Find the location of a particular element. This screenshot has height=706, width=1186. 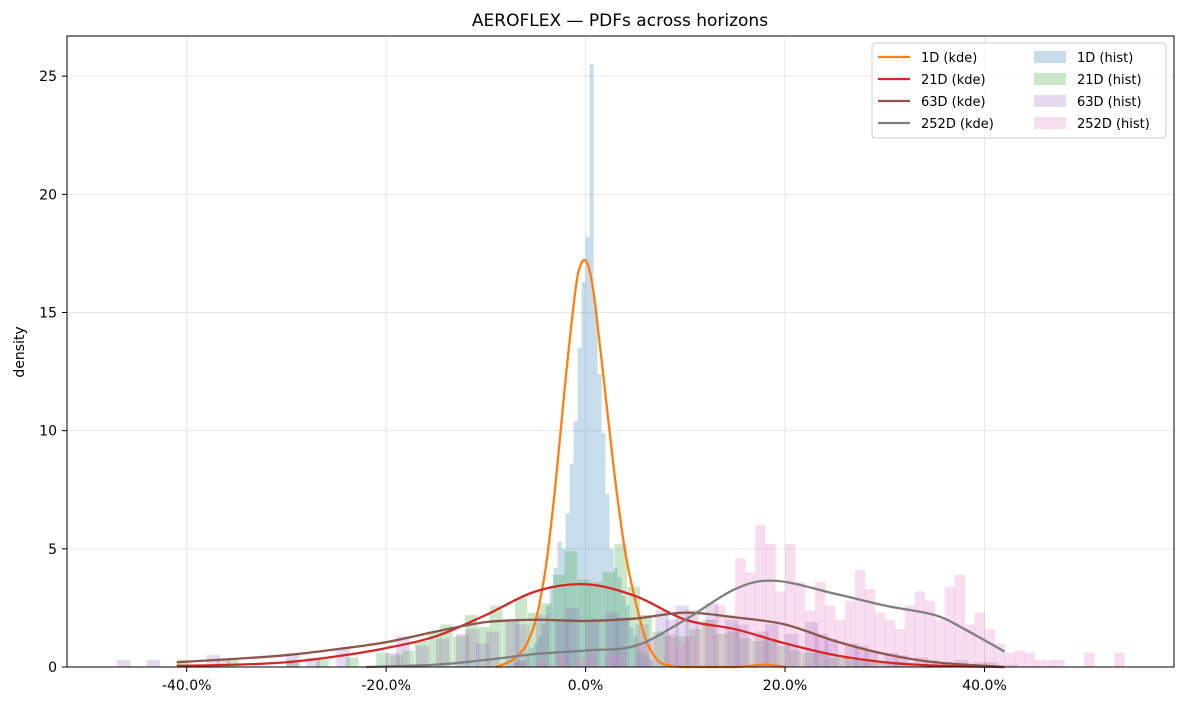

kde-line-252d-kde is located at coordinates (686, 624).